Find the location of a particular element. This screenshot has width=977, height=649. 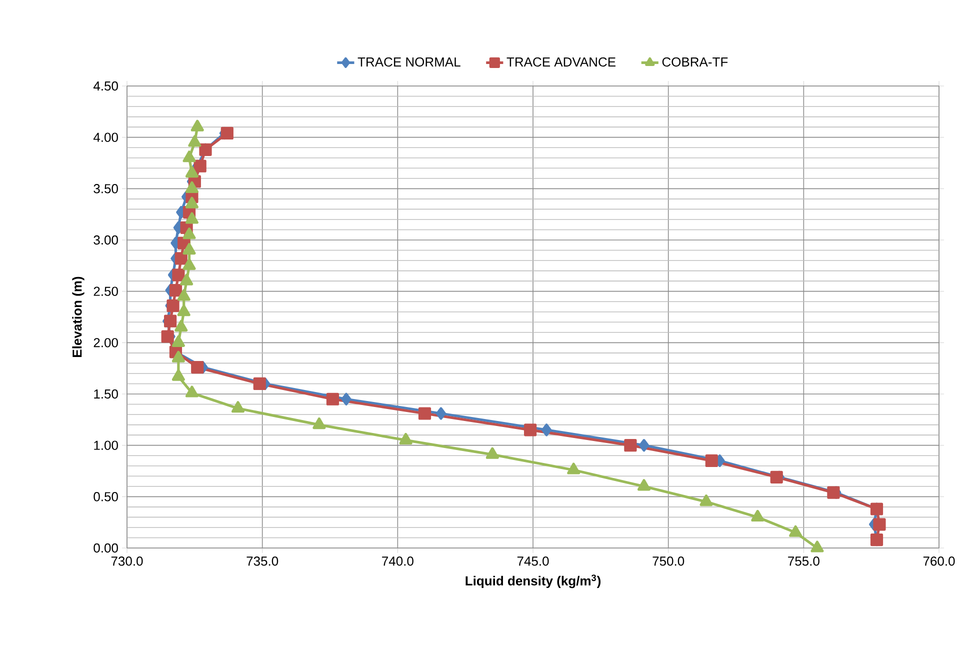

y-tick-label: 1.00 is located at coordinates (106, 445).